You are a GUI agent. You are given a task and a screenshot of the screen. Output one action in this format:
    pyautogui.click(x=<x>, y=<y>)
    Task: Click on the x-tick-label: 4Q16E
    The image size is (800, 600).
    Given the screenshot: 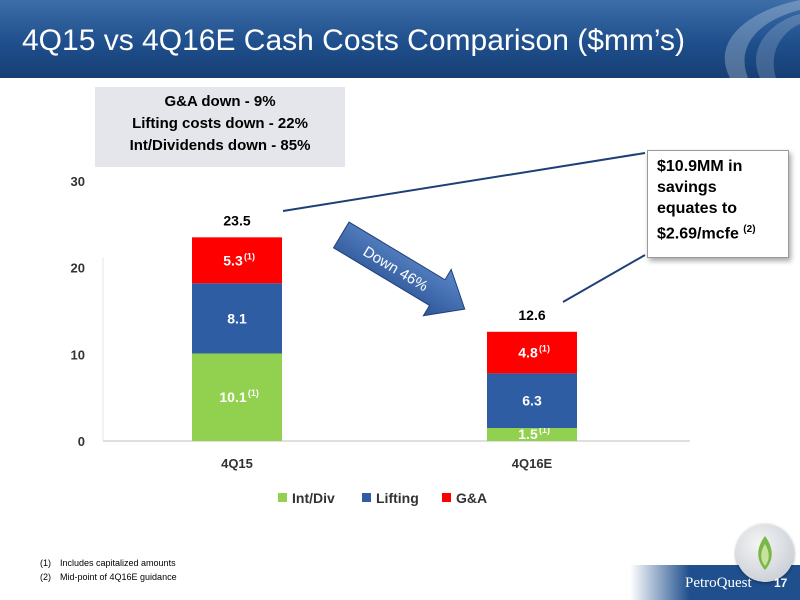 What is the action you would take?
    pyautogui.click(x=532, y=463)
    